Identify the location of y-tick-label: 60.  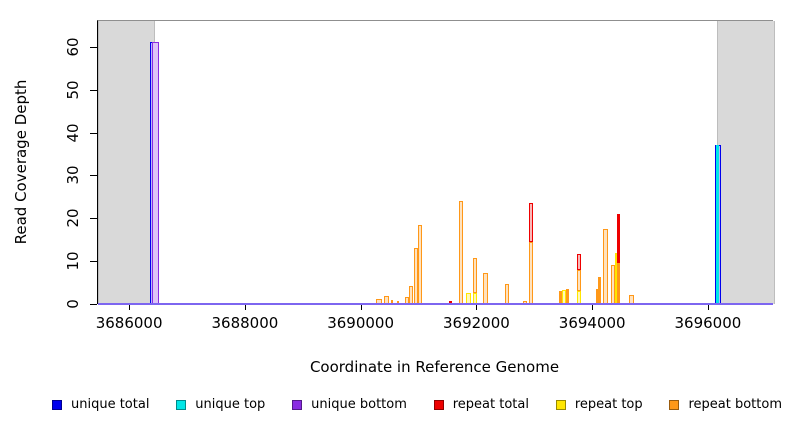
(73, 47).